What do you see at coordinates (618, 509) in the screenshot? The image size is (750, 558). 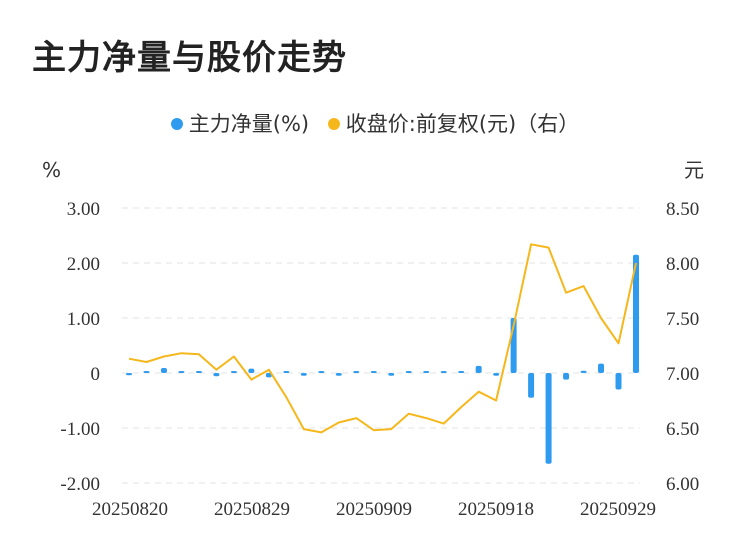 I see `x-tick-label: 20250929` at bounding box center [618, 509].